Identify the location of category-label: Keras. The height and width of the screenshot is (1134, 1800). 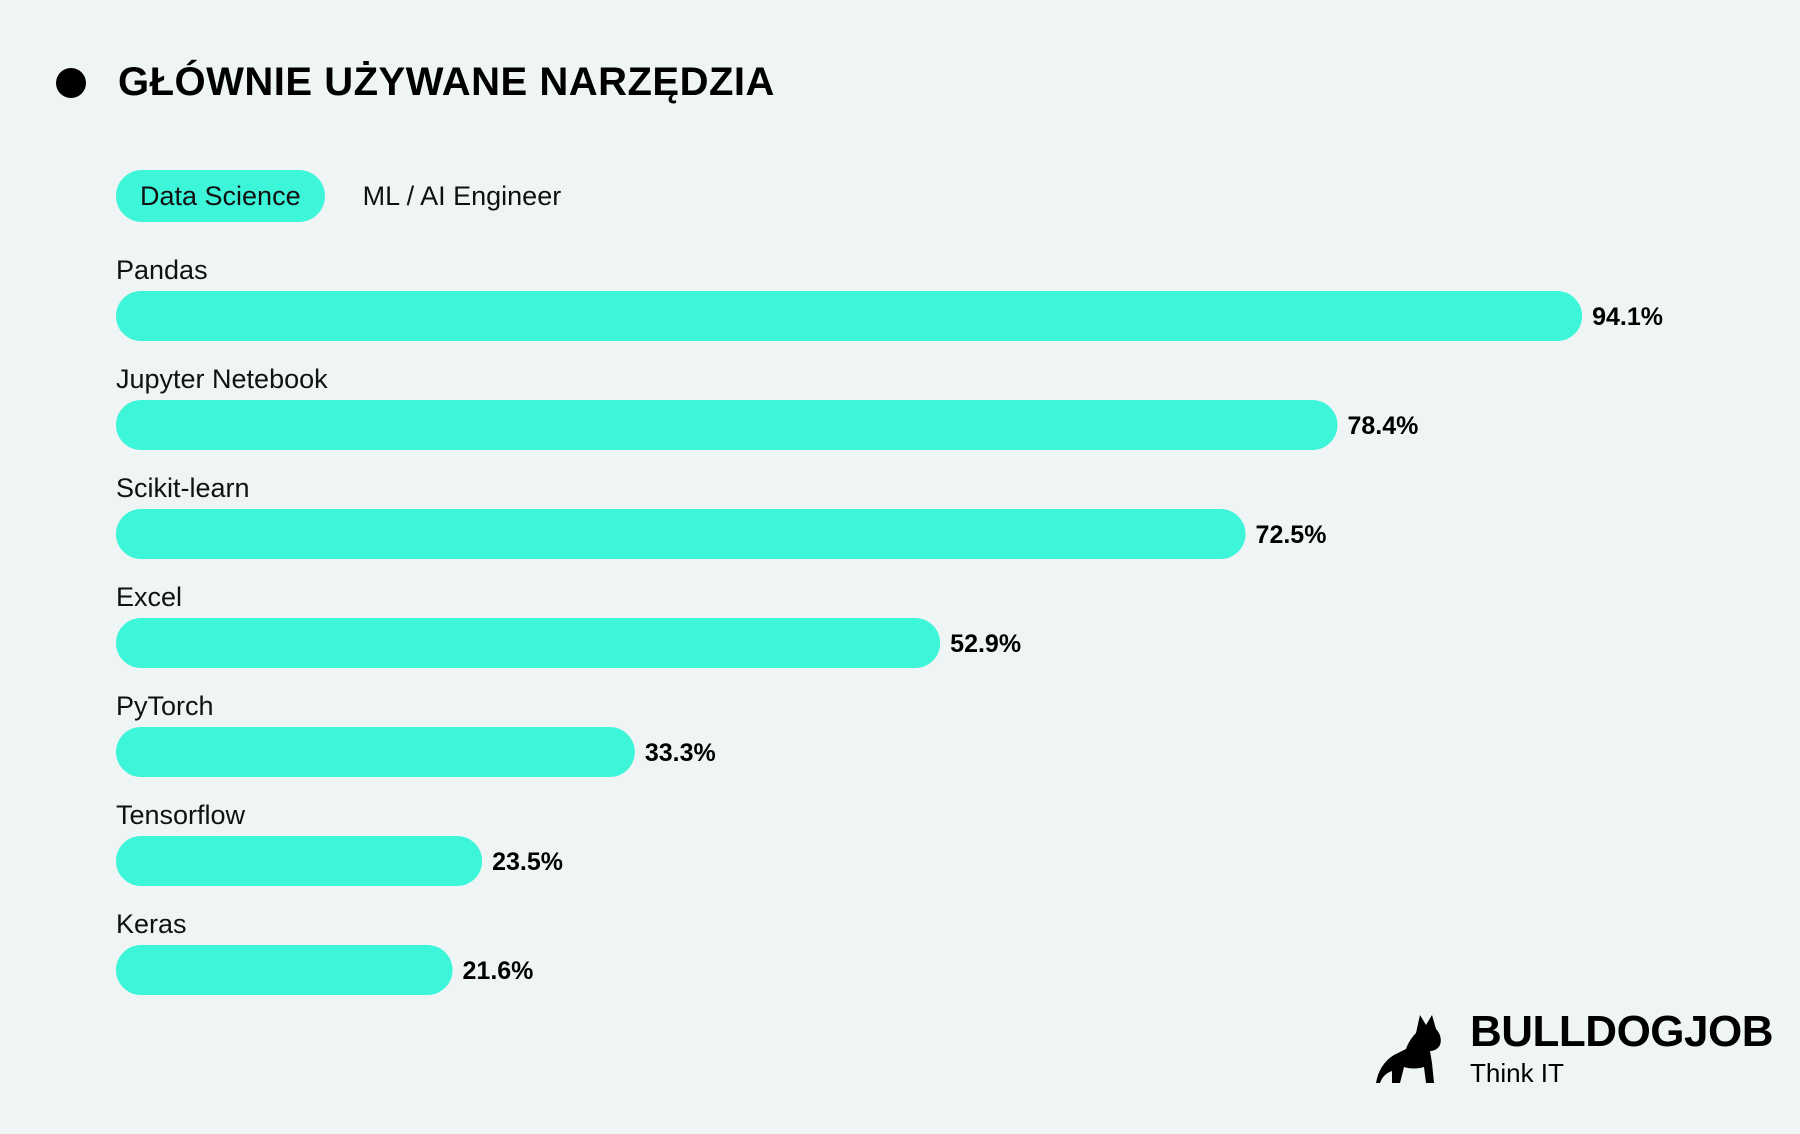
(151, 924).